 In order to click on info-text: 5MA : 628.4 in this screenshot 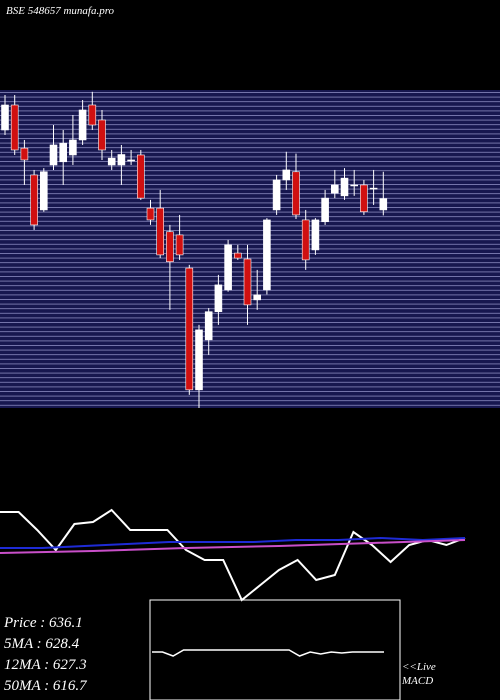, I will do `click(42, 644)`.